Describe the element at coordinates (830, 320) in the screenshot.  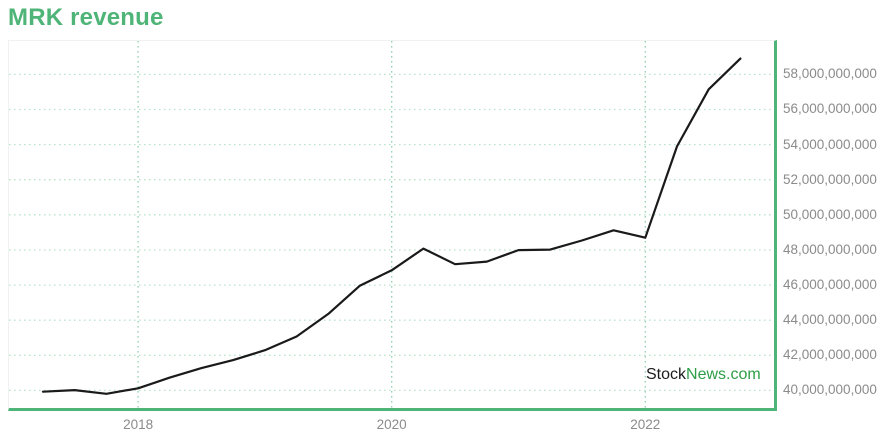
I see `y-tick-label: 44,000,000,000` at that location.